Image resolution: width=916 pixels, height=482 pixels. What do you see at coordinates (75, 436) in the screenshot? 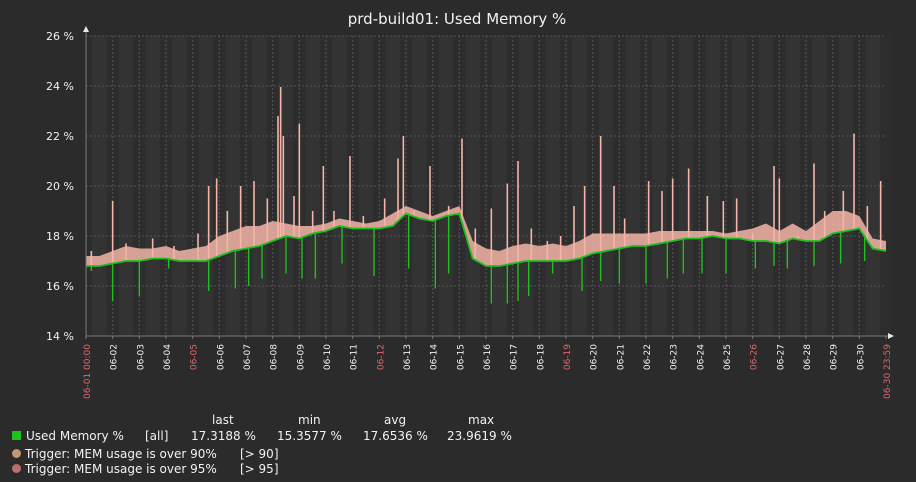
I see `legend-series-name: Used Memory %` at bounding box center [75, 436].